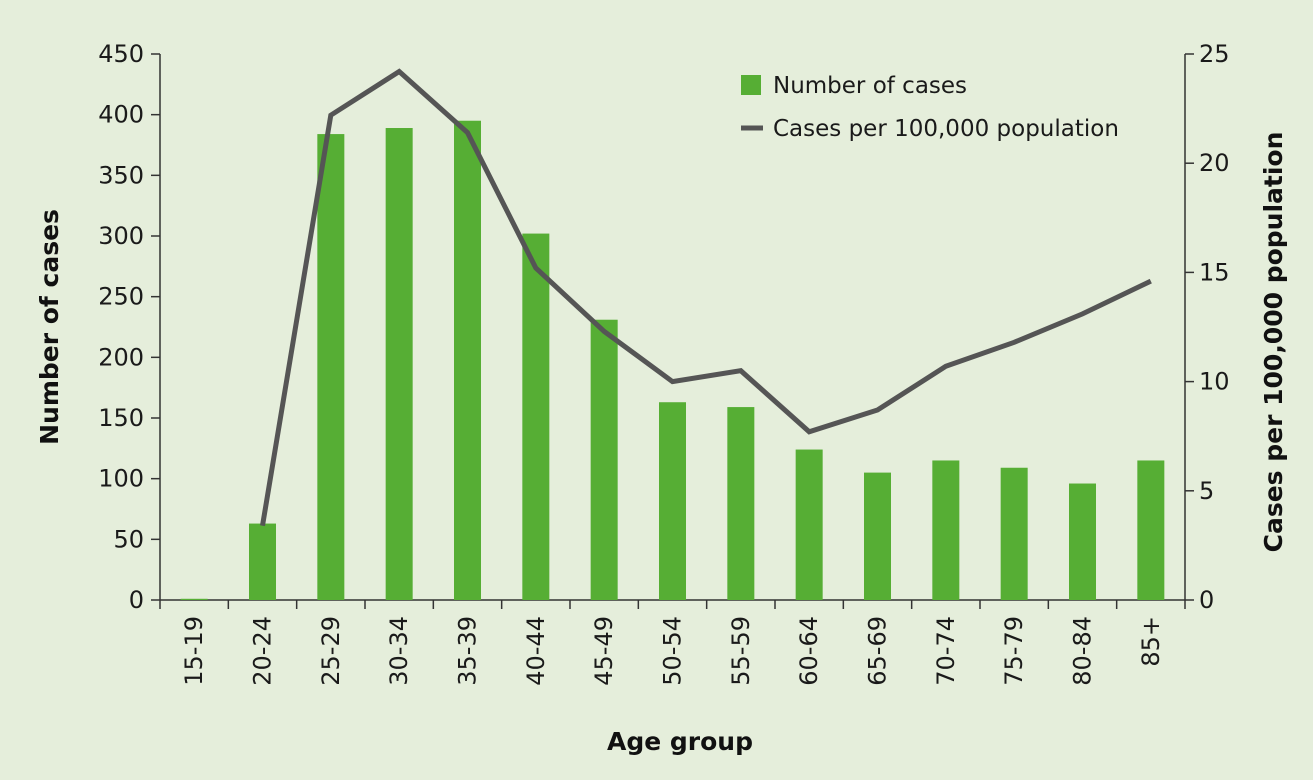 Image resolution: width=1313 pixels, height=780 pixels. What do you see at coordinates (1206, 491) in the screenshot?
I see `y2-tick-label: 5` at bounding box center [1206, 491].